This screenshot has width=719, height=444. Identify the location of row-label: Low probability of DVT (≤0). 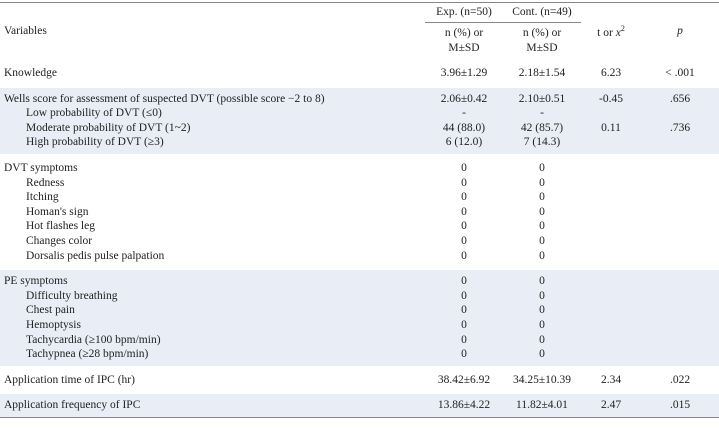
(212, 113).